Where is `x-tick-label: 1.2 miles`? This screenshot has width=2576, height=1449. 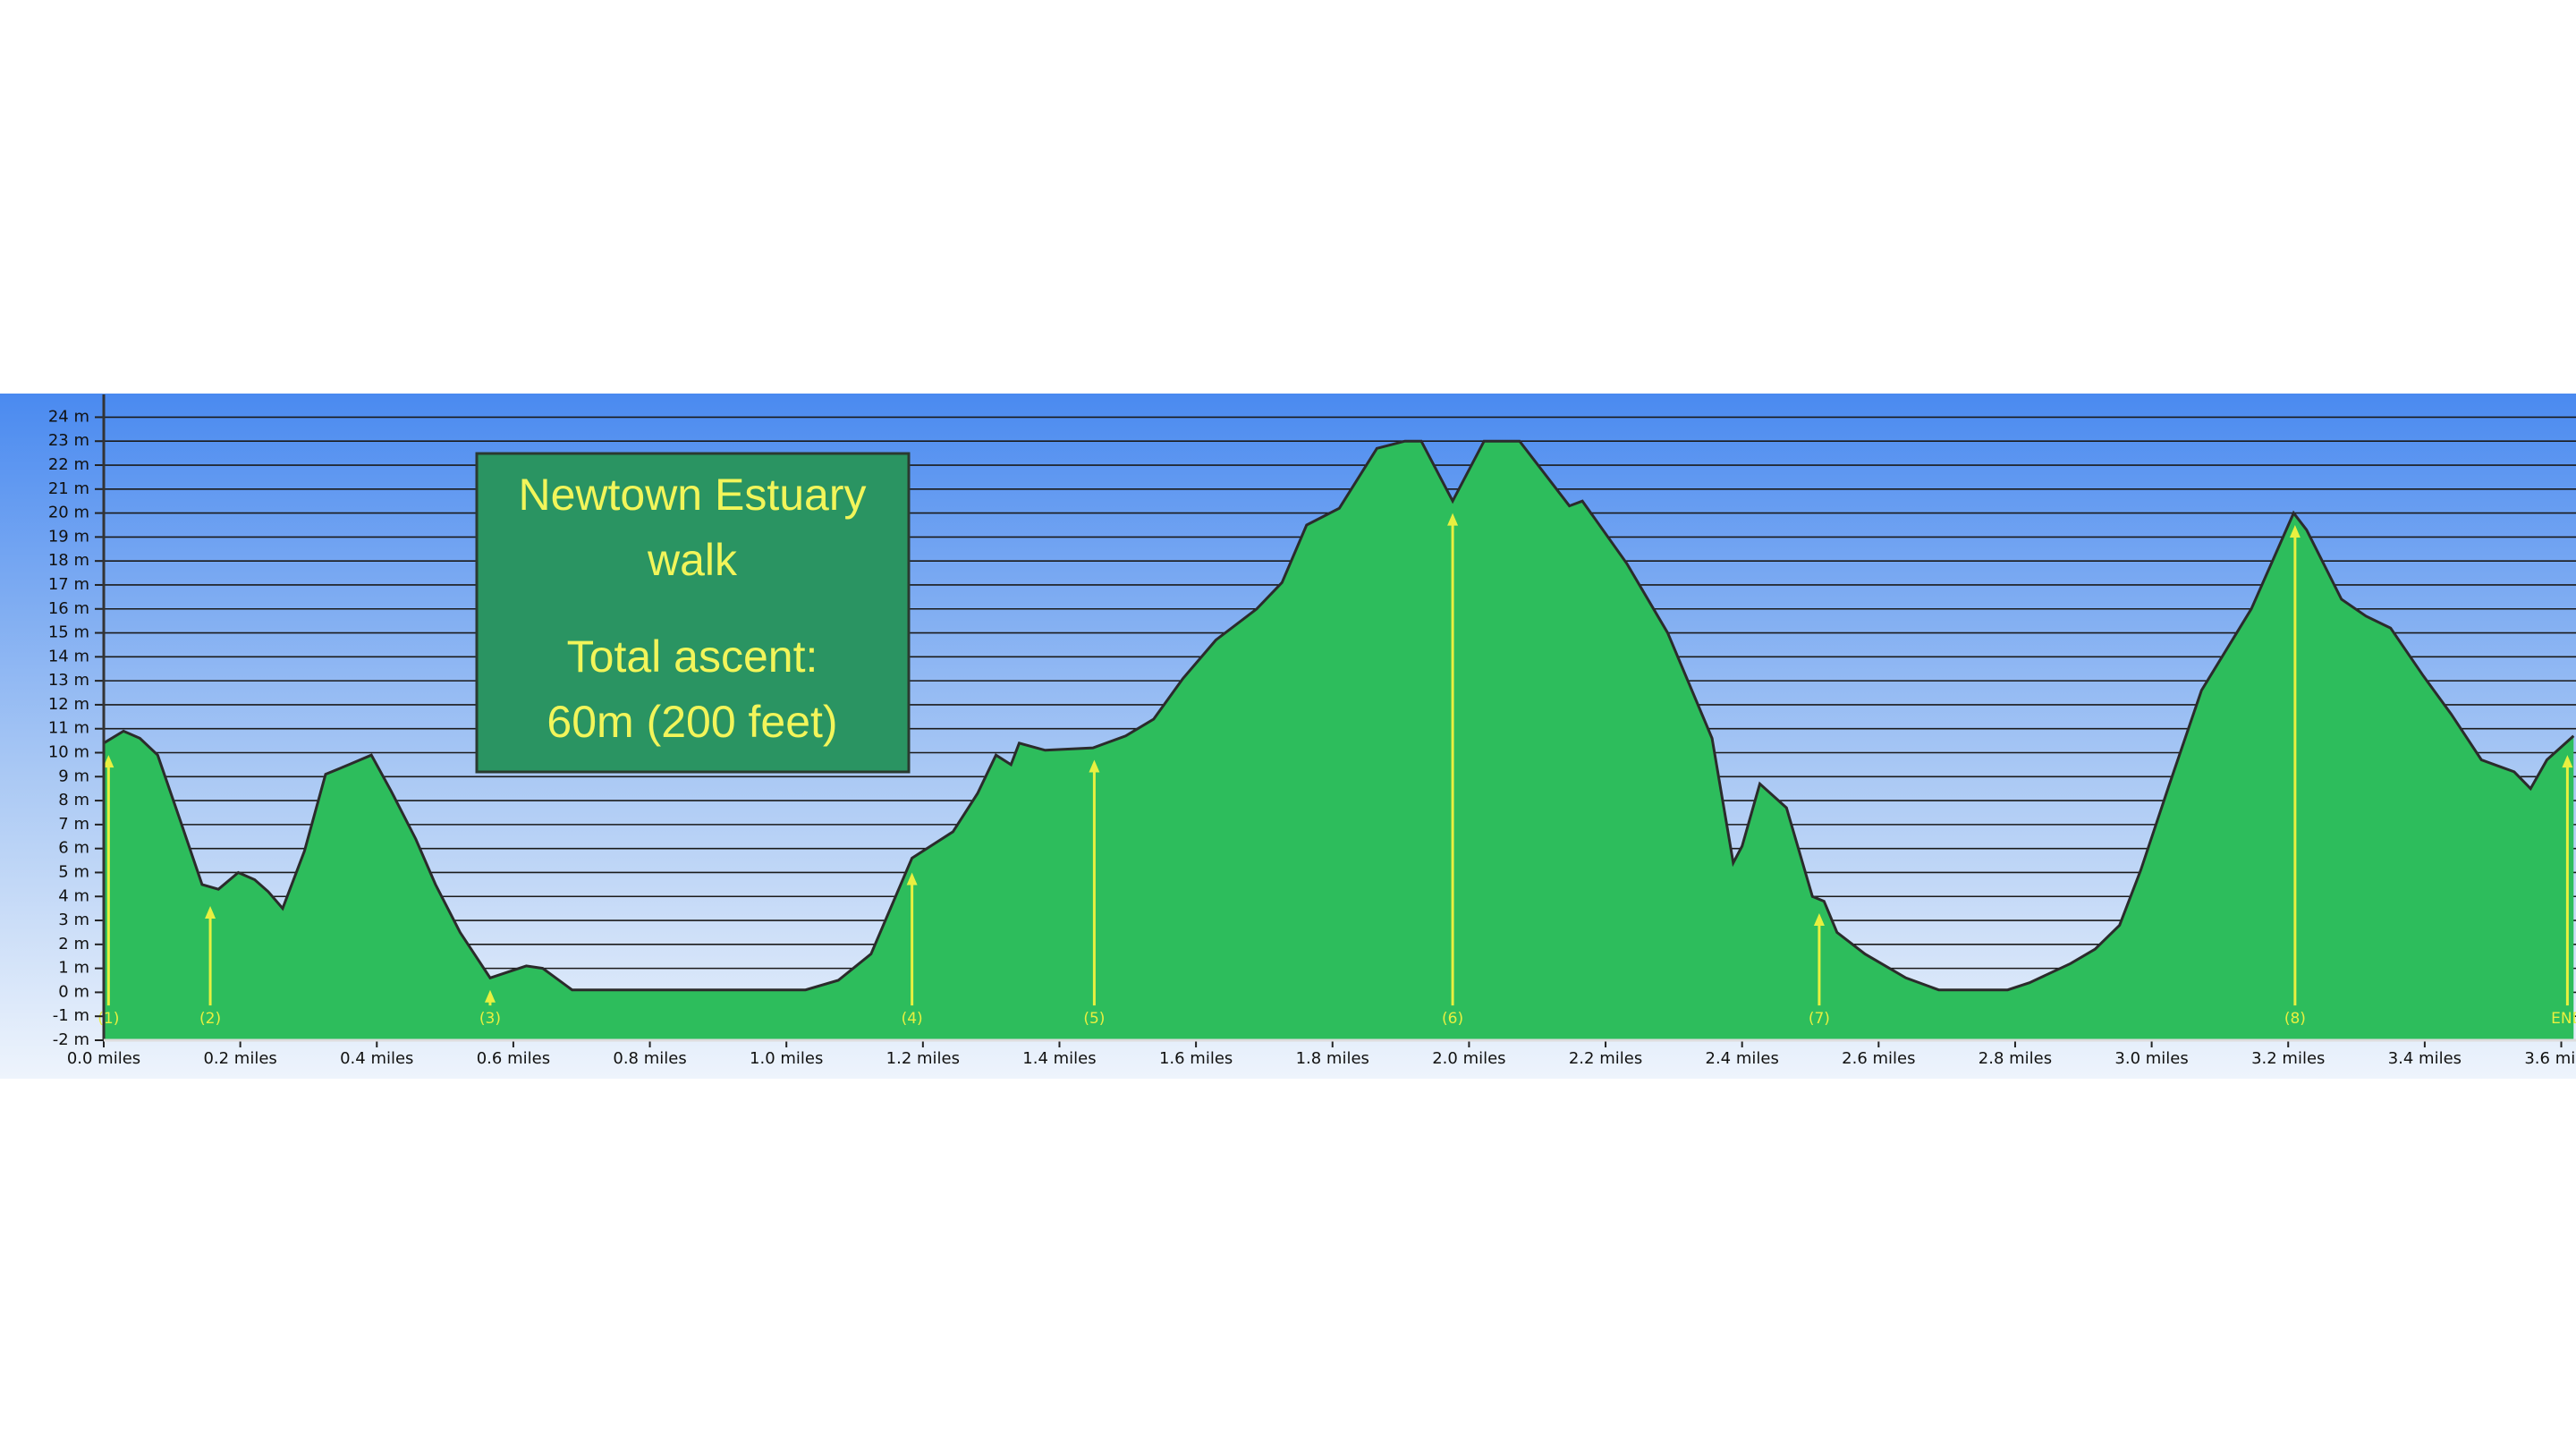
x-tick-label: 1.2 miles is located at coordinates (923, 1058).